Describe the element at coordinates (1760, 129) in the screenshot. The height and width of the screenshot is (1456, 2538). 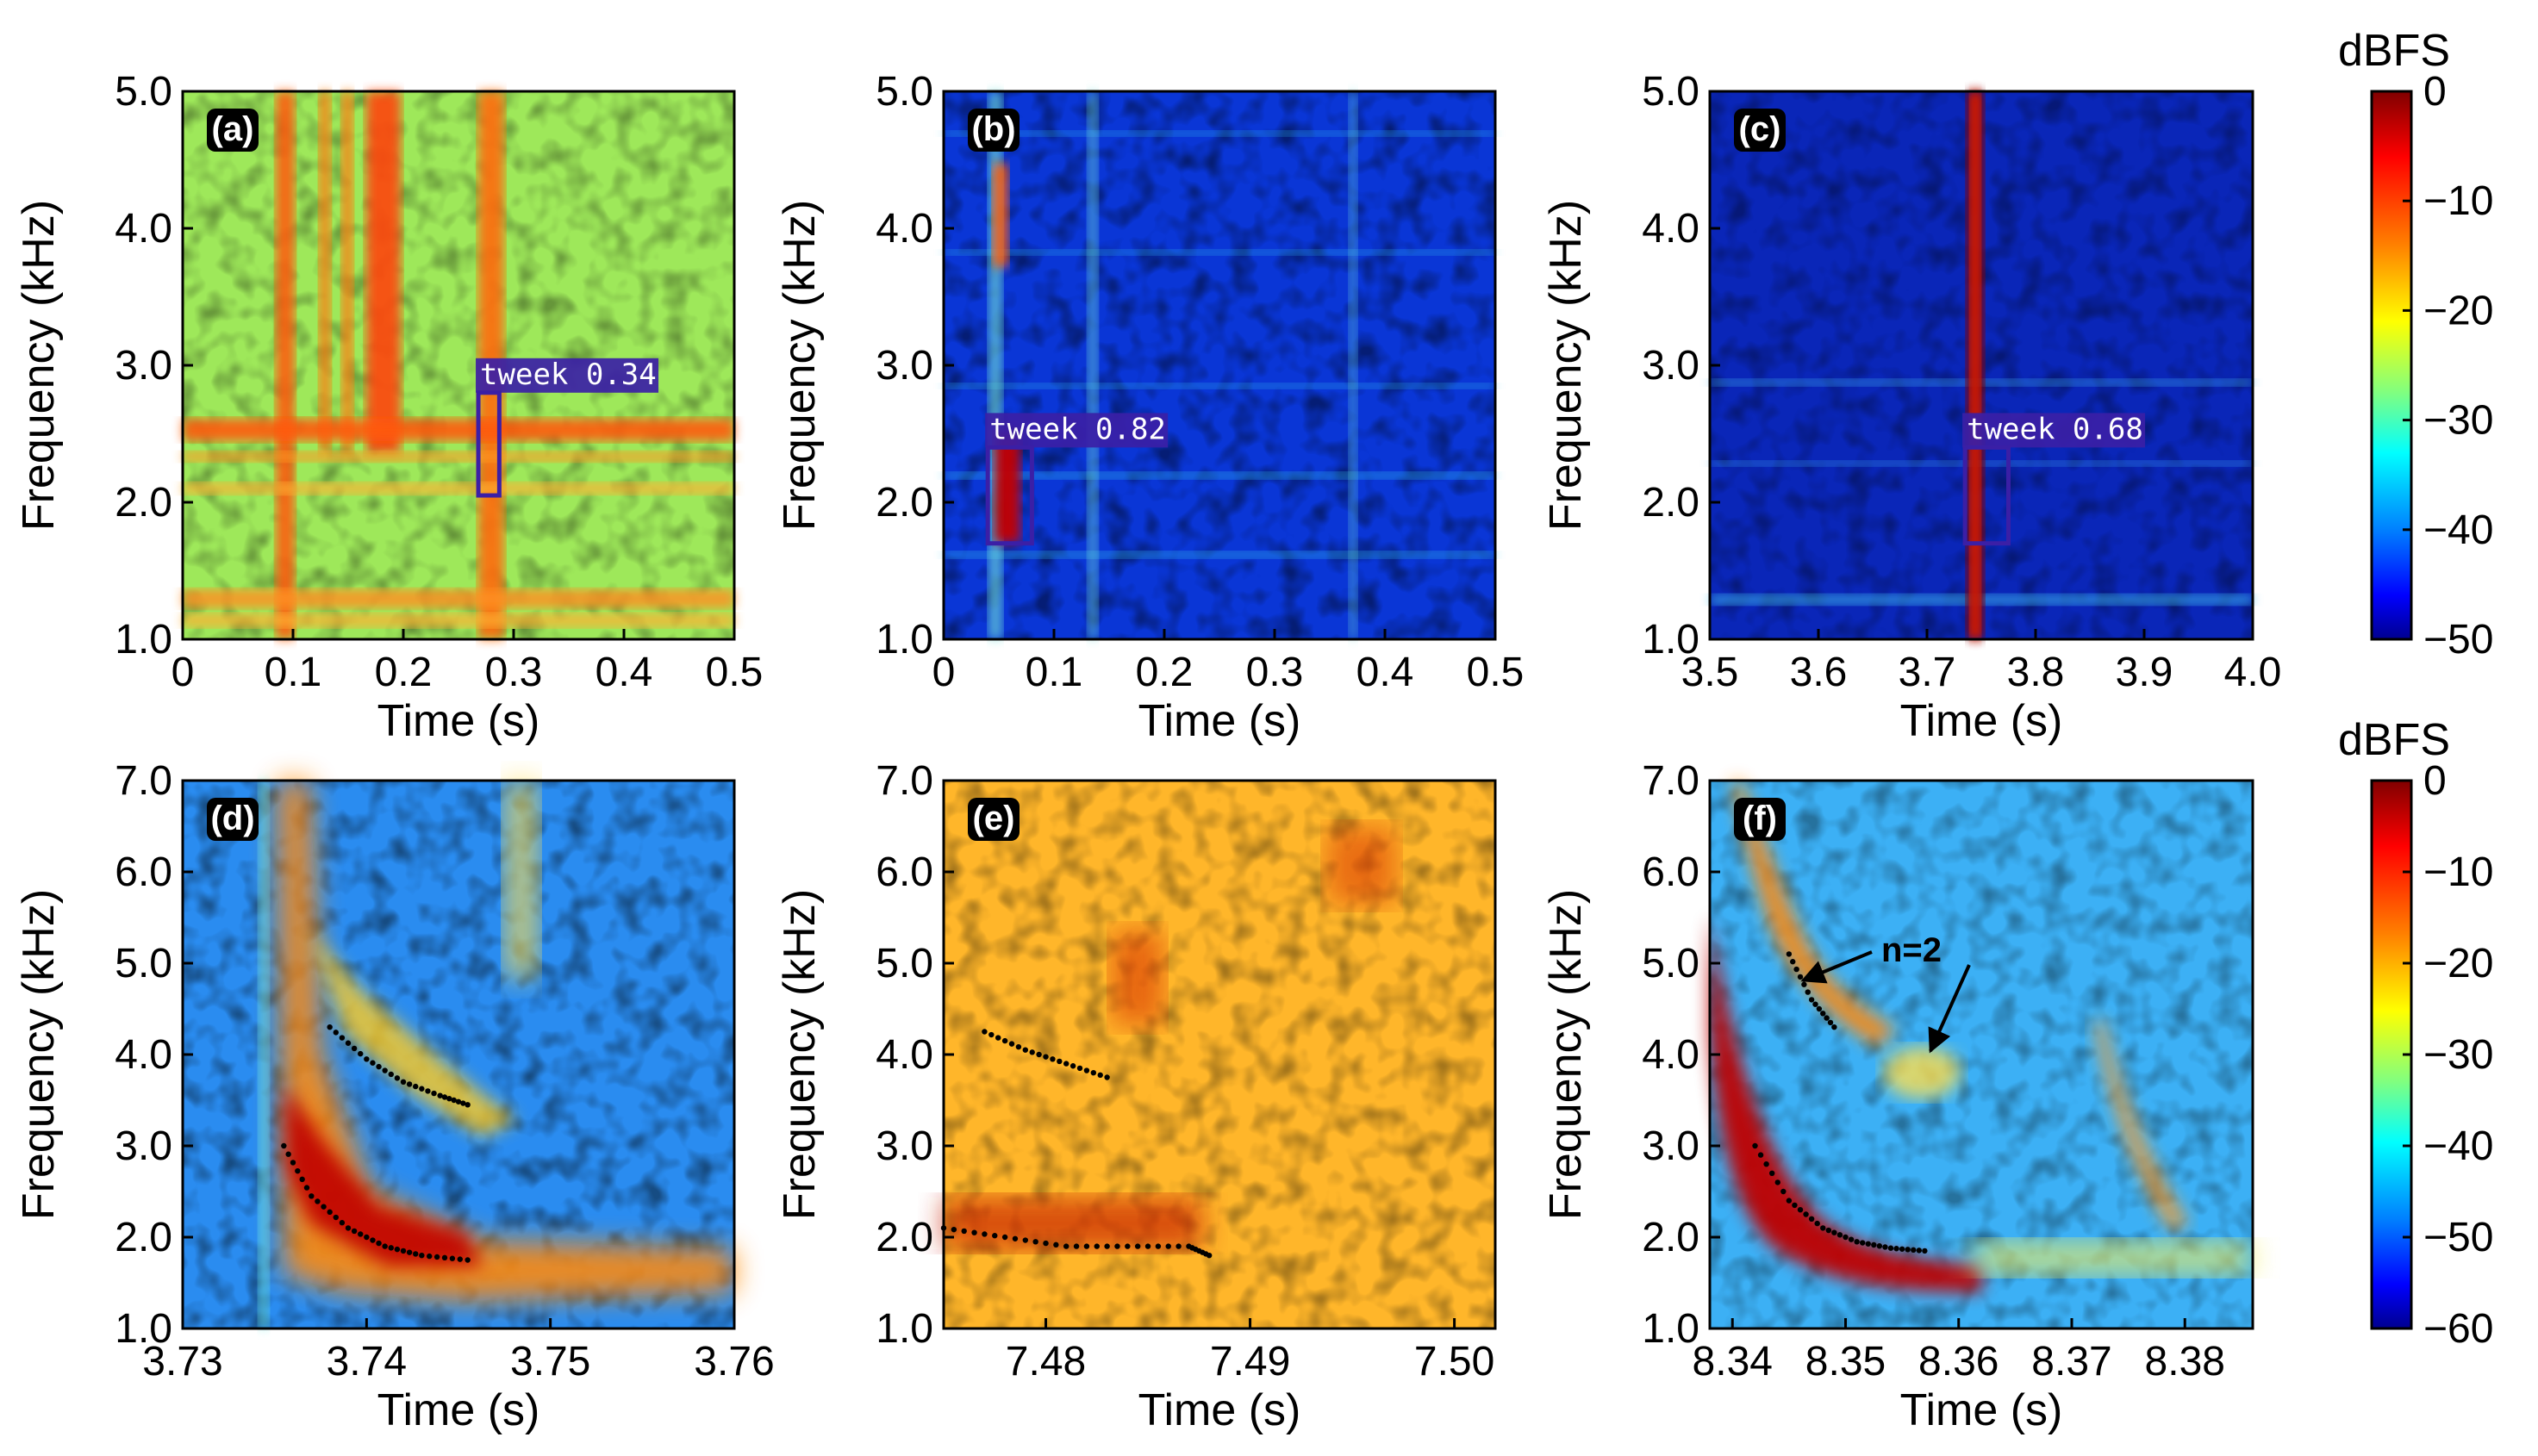
I see `panel-label: (c)` at that location.